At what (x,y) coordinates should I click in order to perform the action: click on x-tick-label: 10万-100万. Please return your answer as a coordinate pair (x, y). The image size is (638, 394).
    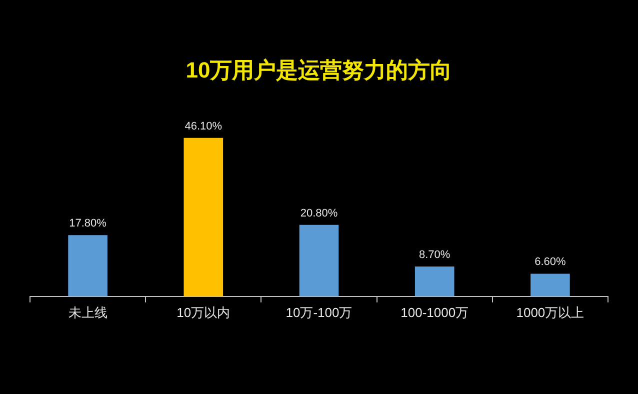
    Looking at the image, I should click on (319, 312).